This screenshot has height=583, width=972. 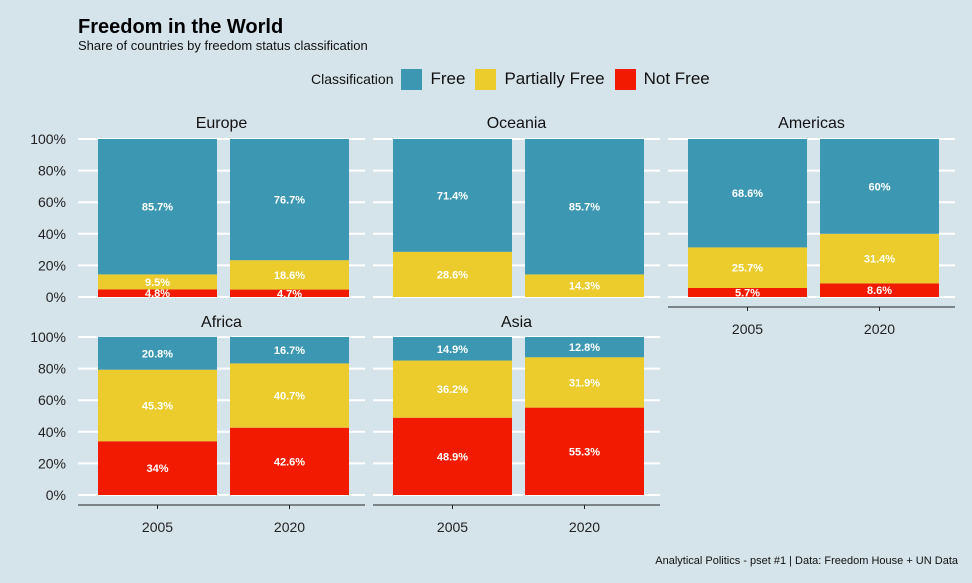 I want to click on legend-key-free, so click(x=412, y=79).